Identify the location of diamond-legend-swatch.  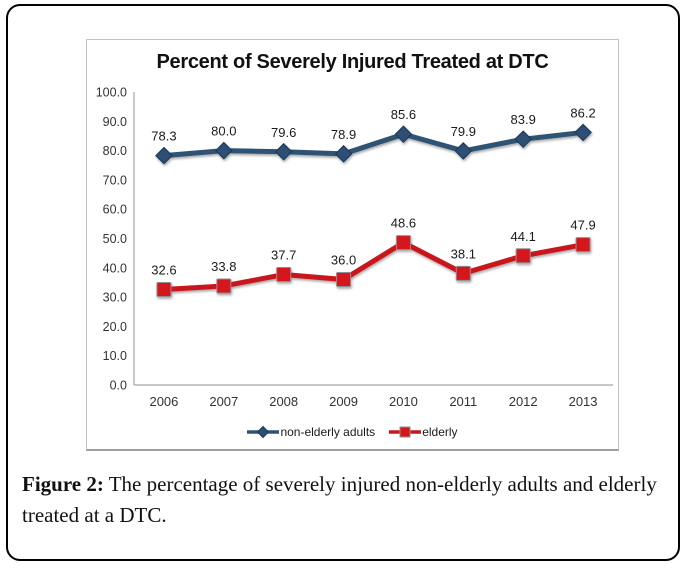
(263, 432).